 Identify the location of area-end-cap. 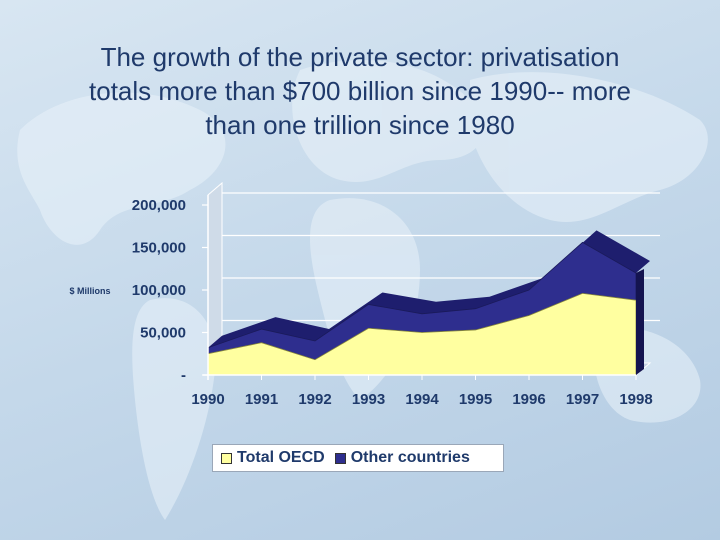
(640, 322).